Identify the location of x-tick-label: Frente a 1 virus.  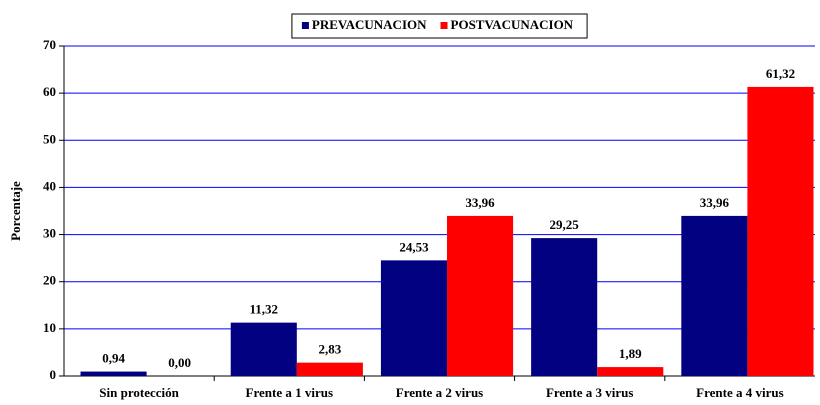
(290, 392).